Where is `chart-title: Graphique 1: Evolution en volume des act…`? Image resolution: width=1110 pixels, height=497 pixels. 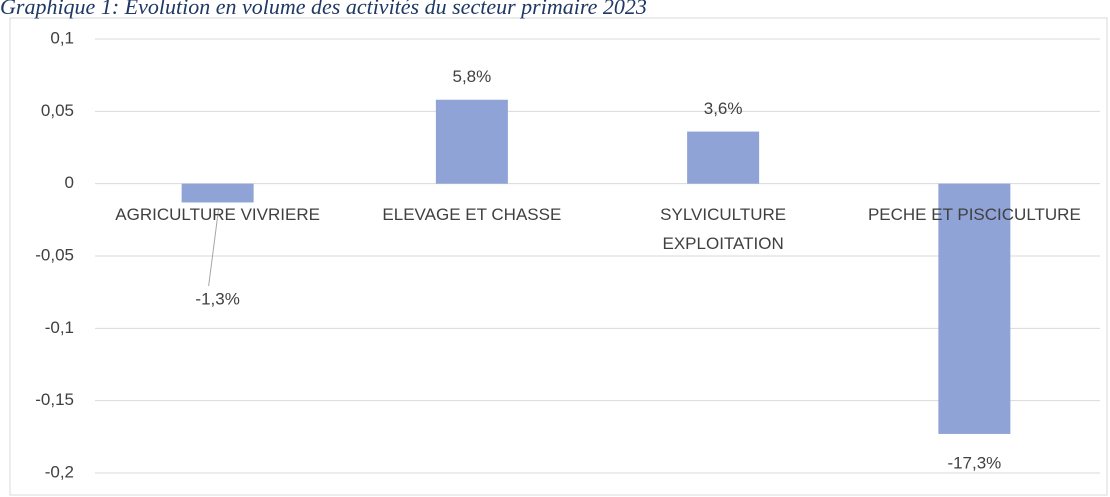
chart-title: Graphique 1: Evolution en volume des act… is located at coordinates (323, 9).